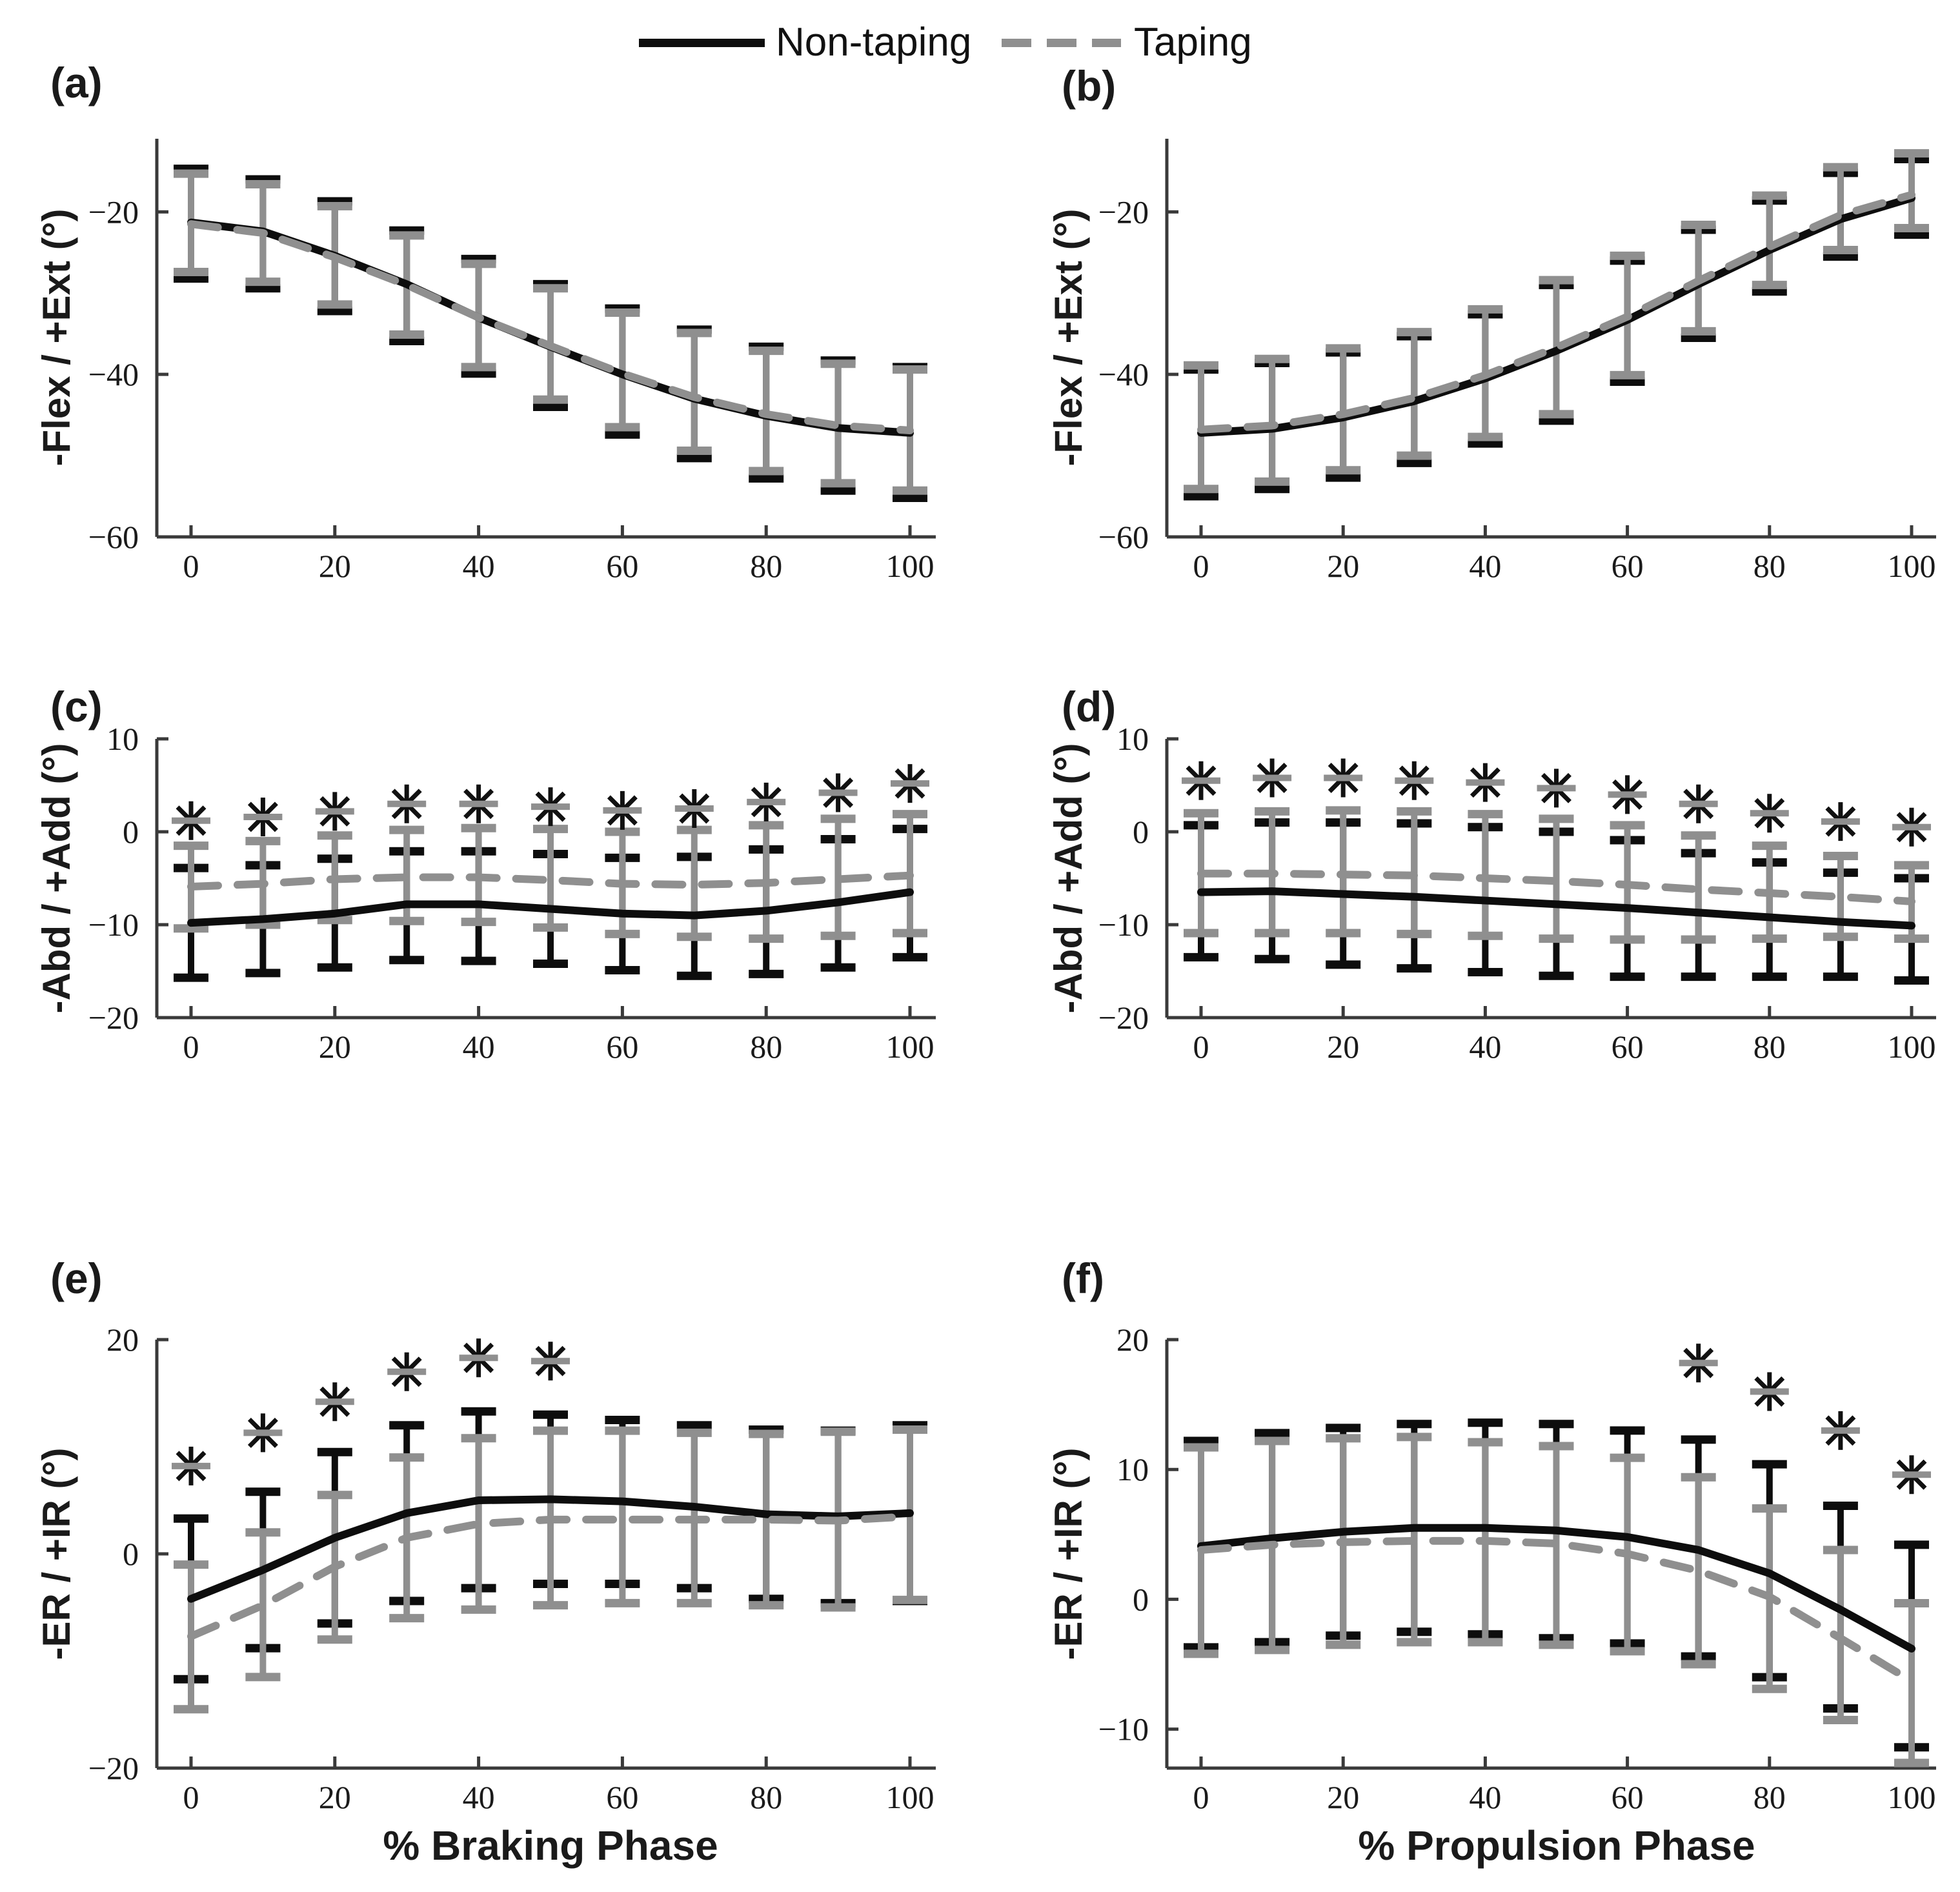 This screenshot has height=1892, width=1960. Describe the element at coordinates (76, 82) in the screenshot. I see `panel-letter-a: (a)` at that location.